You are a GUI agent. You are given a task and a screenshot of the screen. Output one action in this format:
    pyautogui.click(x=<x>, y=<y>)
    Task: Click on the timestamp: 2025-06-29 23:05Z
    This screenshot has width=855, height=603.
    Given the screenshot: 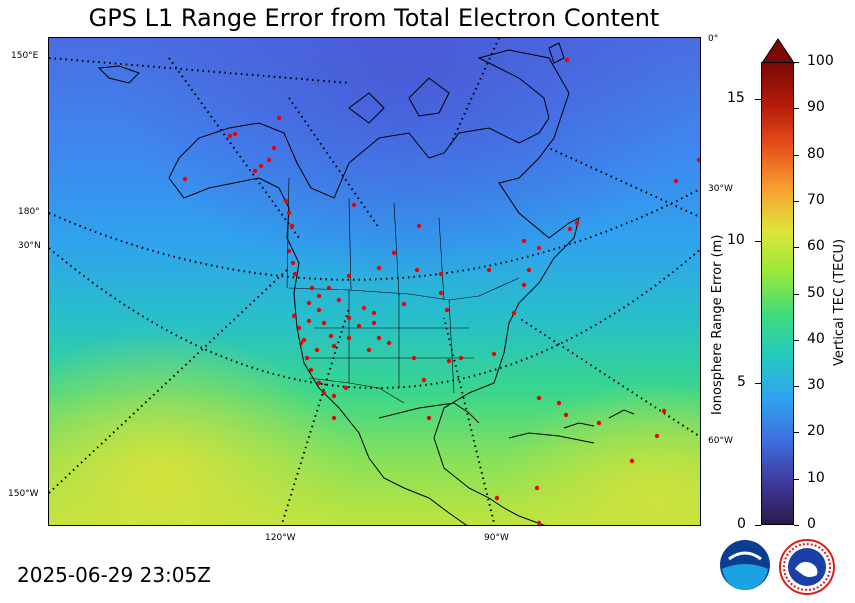 What is the action you would take?
    pyautogui.click(x=114, y=575)
    